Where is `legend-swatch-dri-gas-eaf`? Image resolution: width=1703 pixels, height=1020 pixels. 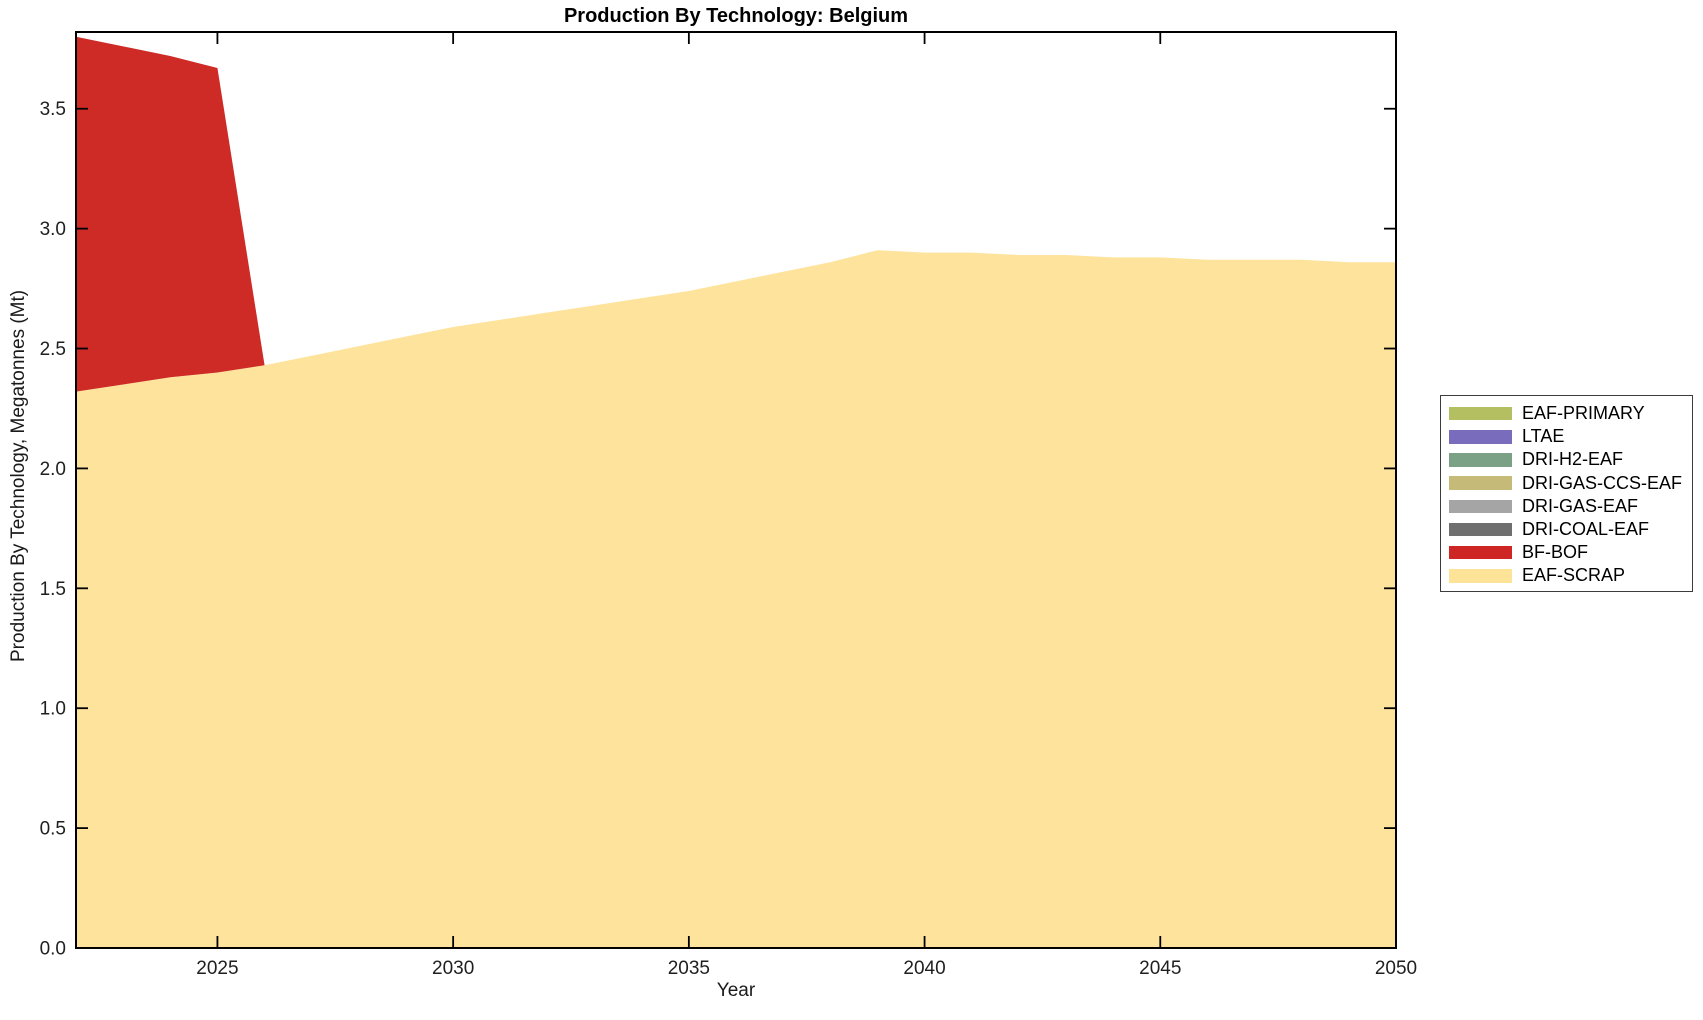
legend-swatch-dri-gas-eaf is located at coordinates (1480, 506).